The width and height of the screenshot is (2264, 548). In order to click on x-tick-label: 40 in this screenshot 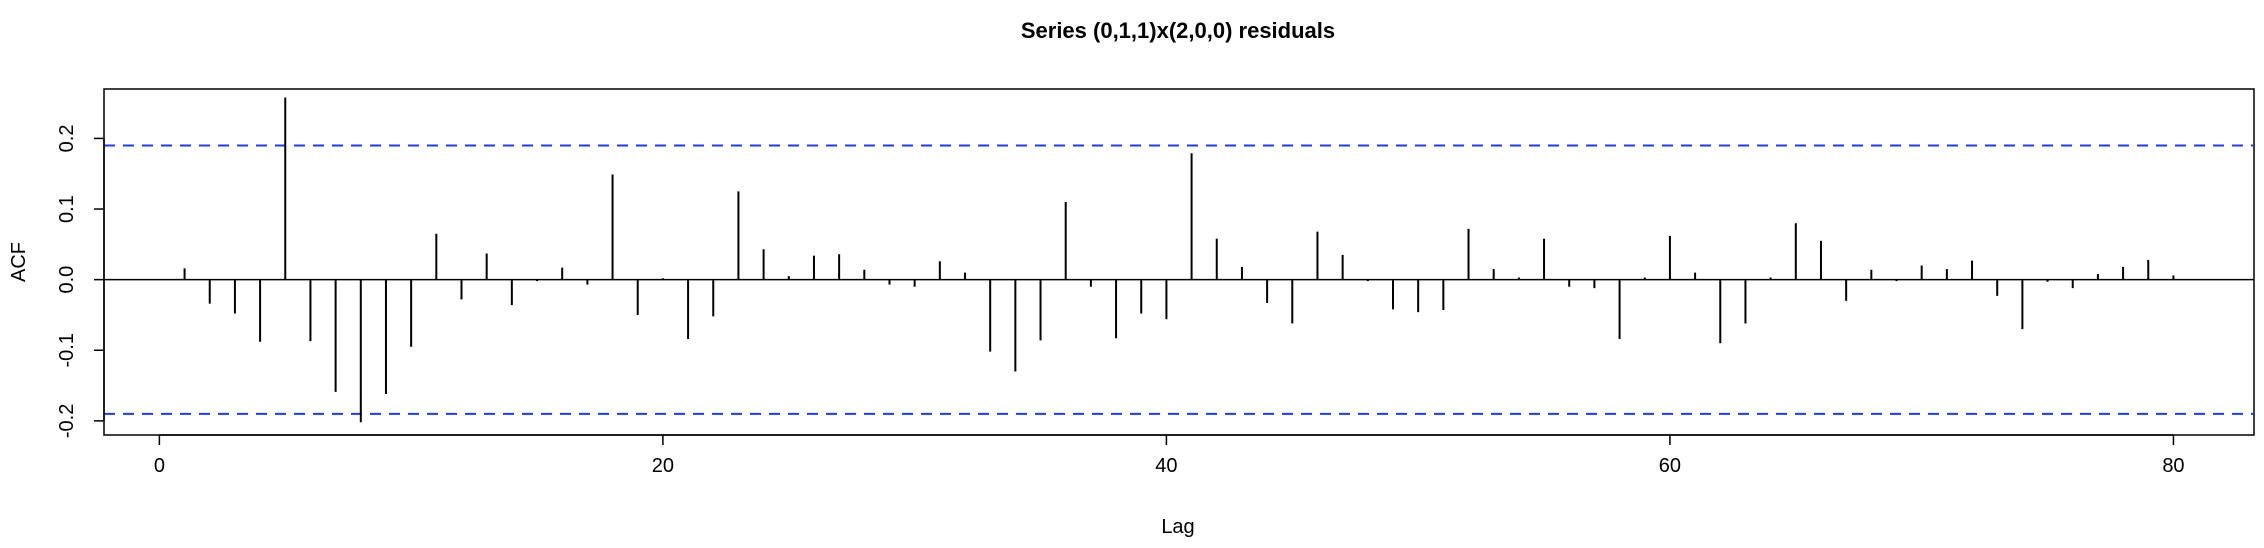, I will do `click(1166, 466)`.